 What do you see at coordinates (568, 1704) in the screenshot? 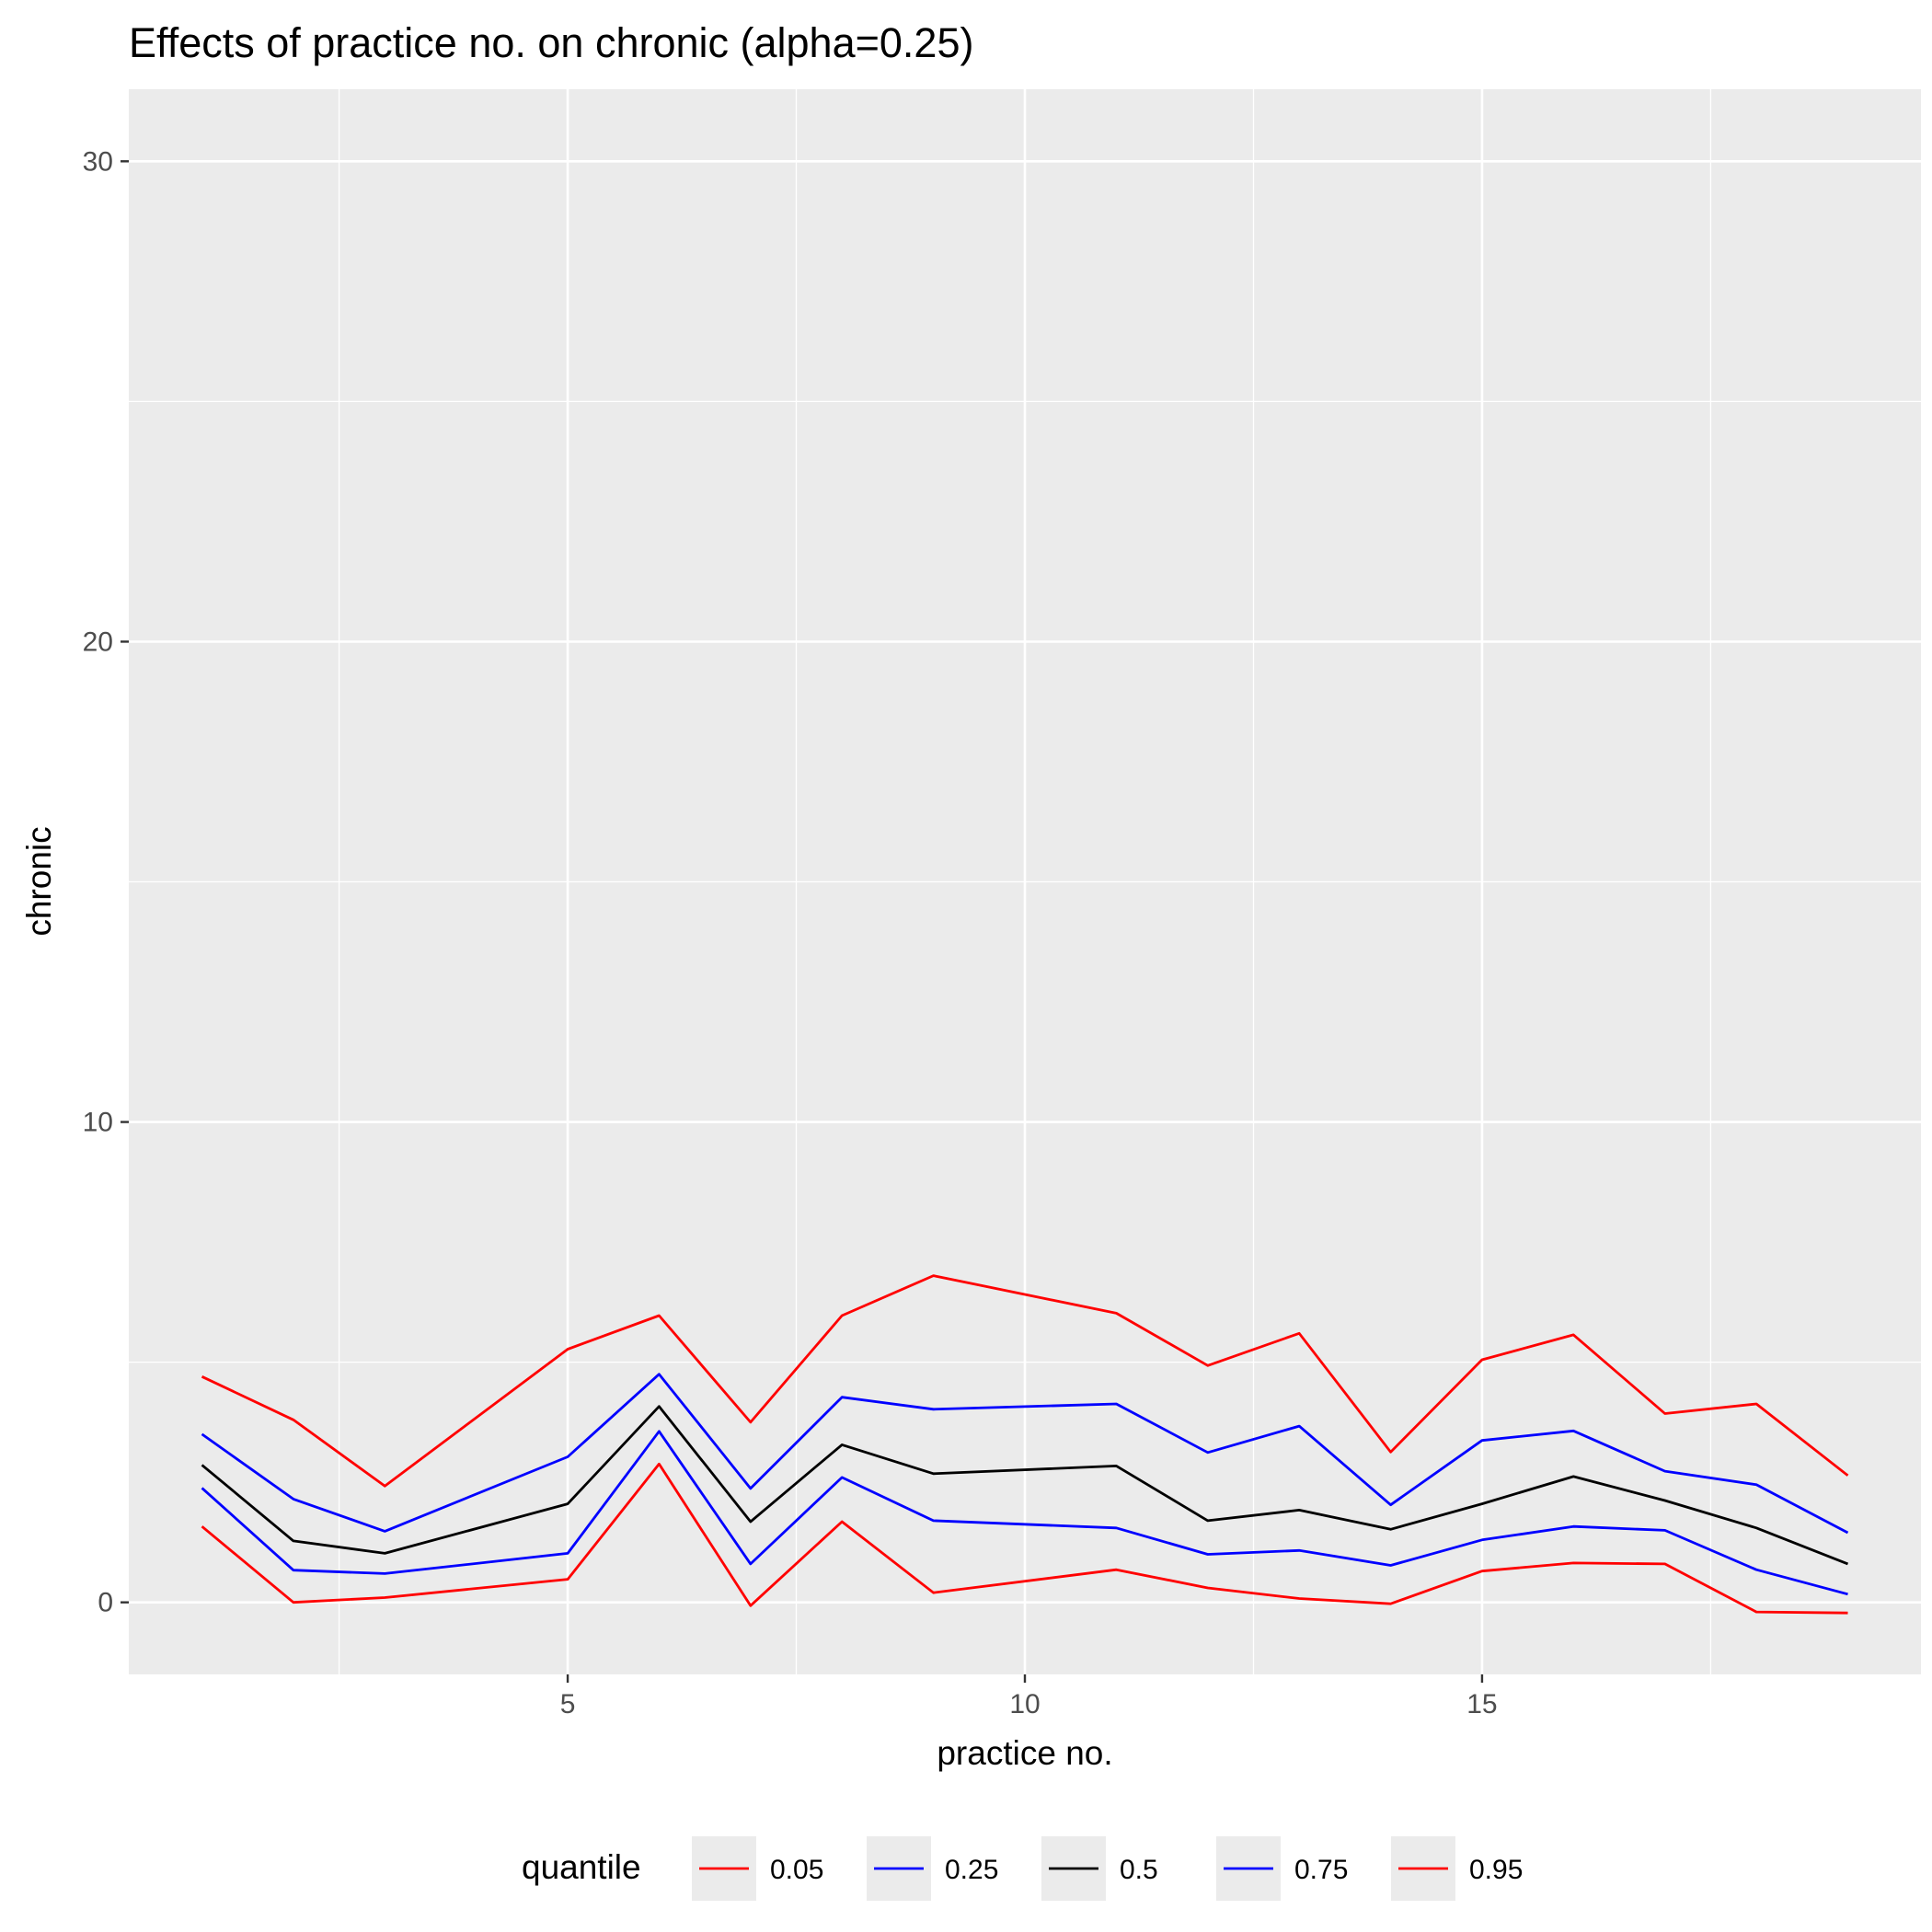
I see `x-tick-label: 5` at bounding box center [568, 1704].